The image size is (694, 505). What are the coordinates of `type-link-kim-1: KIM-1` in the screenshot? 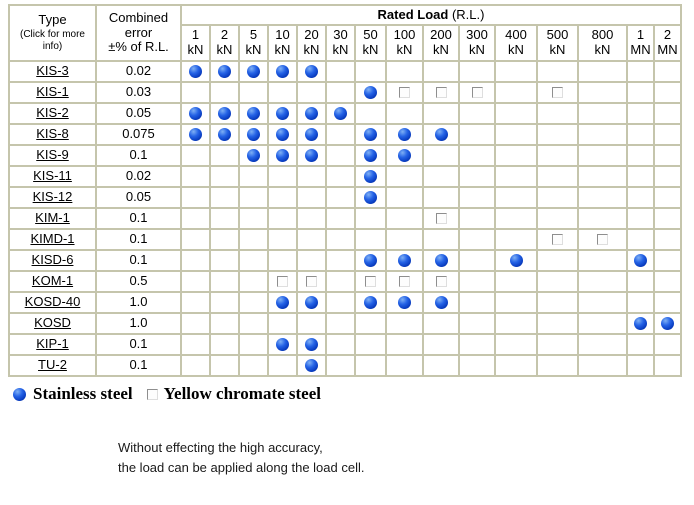 It's located at (52, 218).